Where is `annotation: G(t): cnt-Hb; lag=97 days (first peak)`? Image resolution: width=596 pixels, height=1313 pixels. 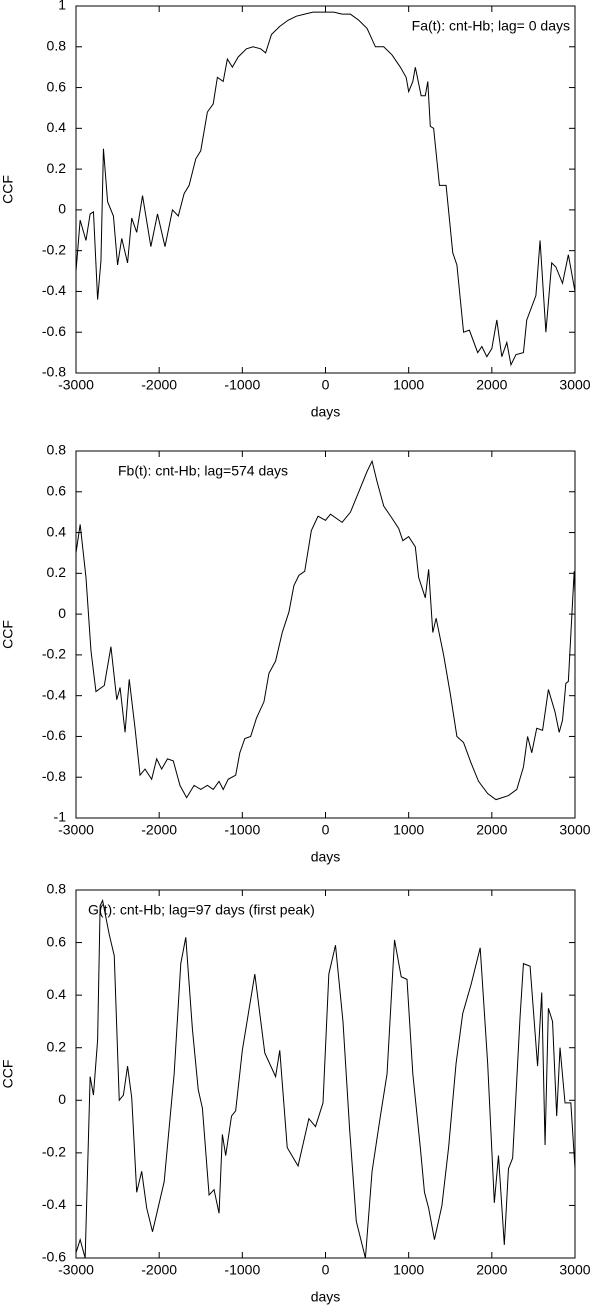 annotation: G(t): cnt-Hb; lag=97 days (first peak) is located at coordinates (201, 910).